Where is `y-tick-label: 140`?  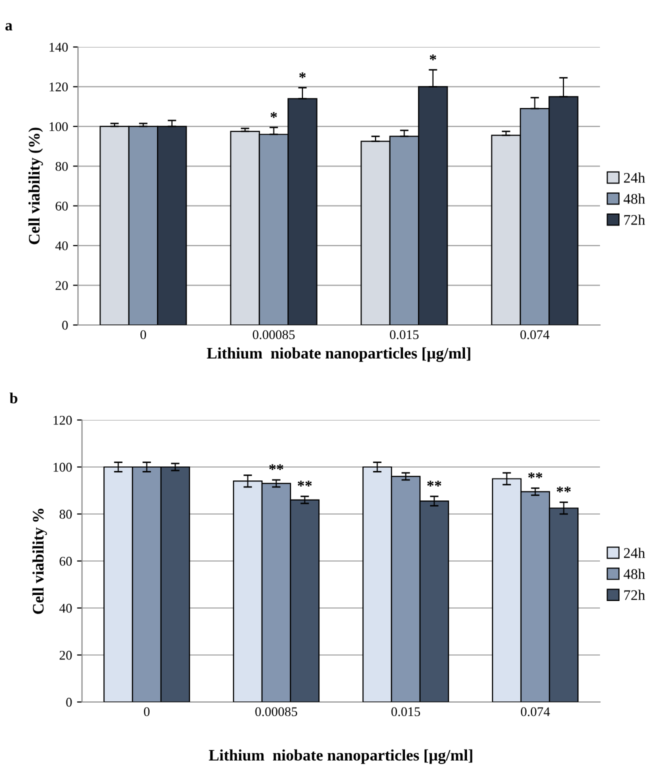
y-tick-label: 140 is located at coordinates (59, 47).